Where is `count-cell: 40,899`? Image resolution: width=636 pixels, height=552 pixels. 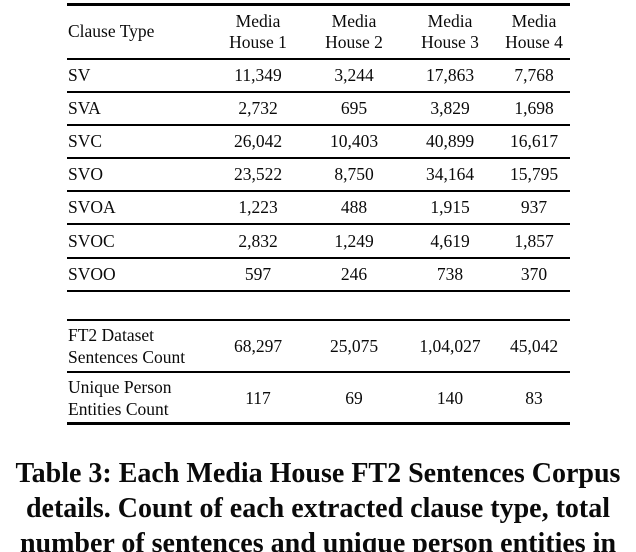 count-cell: 40,899 is located at coordinates (450, 140).